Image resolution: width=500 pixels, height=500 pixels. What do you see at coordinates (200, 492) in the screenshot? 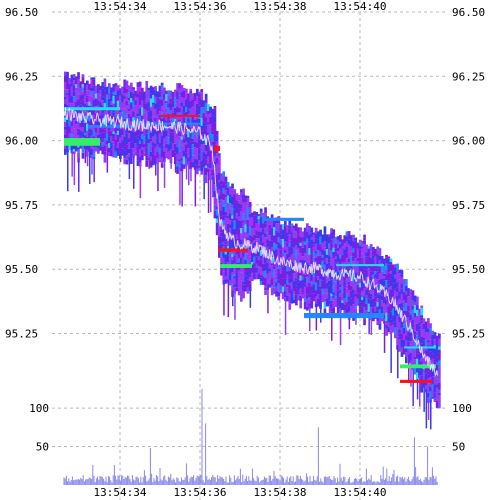
I see `x-tick-label-bottom: 13:54:36` at bounding box center [200, 492].